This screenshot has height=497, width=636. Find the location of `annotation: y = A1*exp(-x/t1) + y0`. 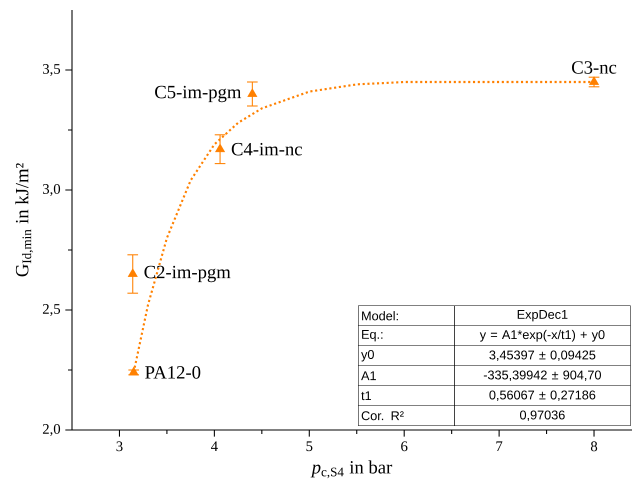

annotation: y = A1*exp(-x/t1) + y0 is located at coordinates (542, 336).